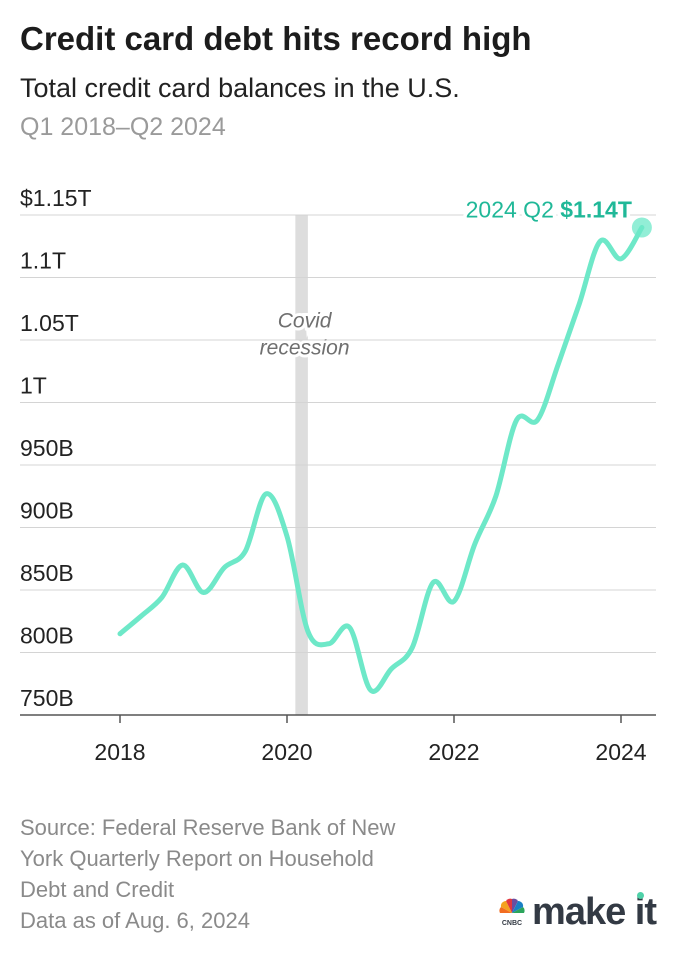  I want to click on source-line: Data as of Aug. 6, 2024, so click(135, 920).